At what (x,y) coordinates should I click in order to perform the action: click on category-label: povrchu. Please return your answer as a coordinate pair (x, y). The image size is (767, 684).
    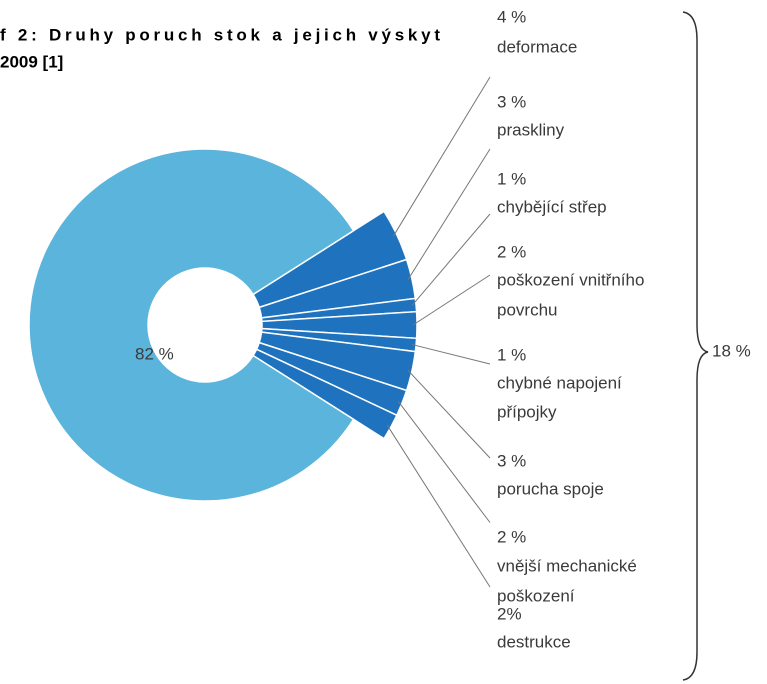
    Looking at the image, I should click on (527, 309).